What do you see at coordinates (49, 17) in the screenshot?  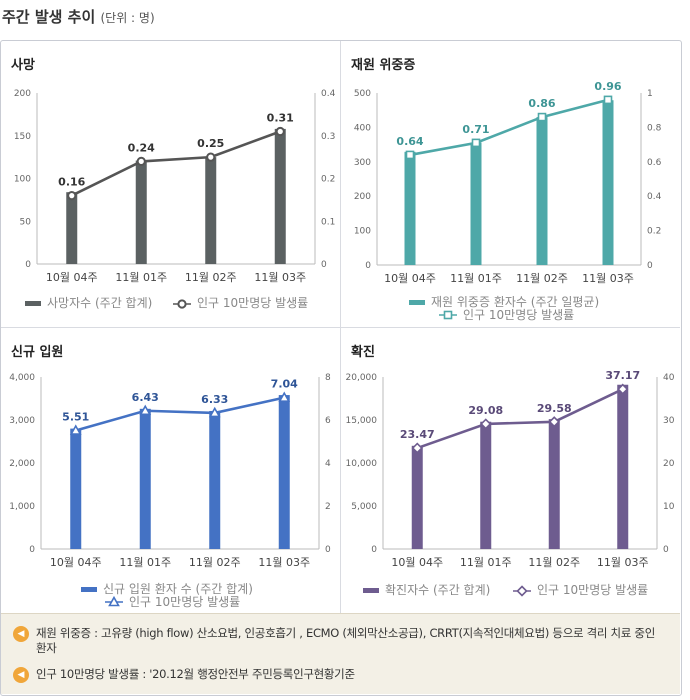 I see `page-title-text: 주간 발생 추이` at bounding box center [49, 17].